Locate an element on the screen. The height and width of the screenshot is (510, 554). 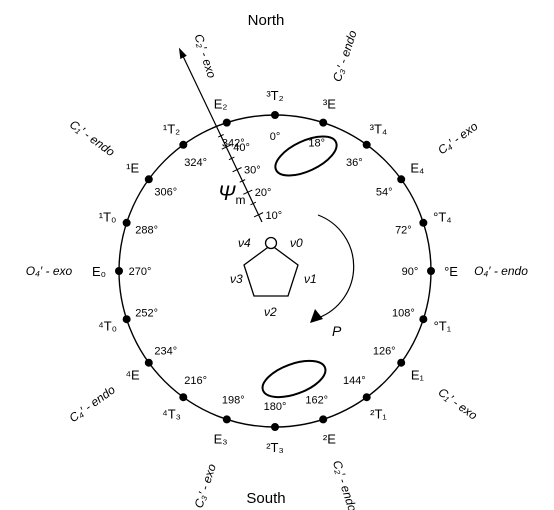
pucker-label: C₂′ - exo is located at coordinates (205, 56).